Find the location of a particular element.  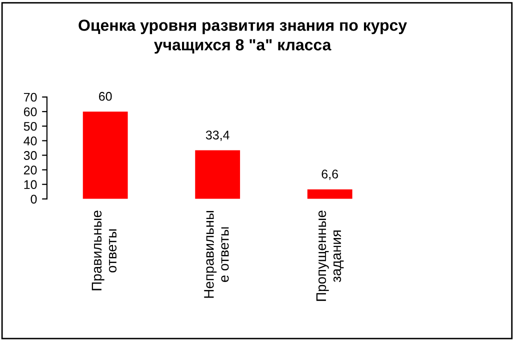

y-tick-label: 0 is located at coordinates (33, 199).